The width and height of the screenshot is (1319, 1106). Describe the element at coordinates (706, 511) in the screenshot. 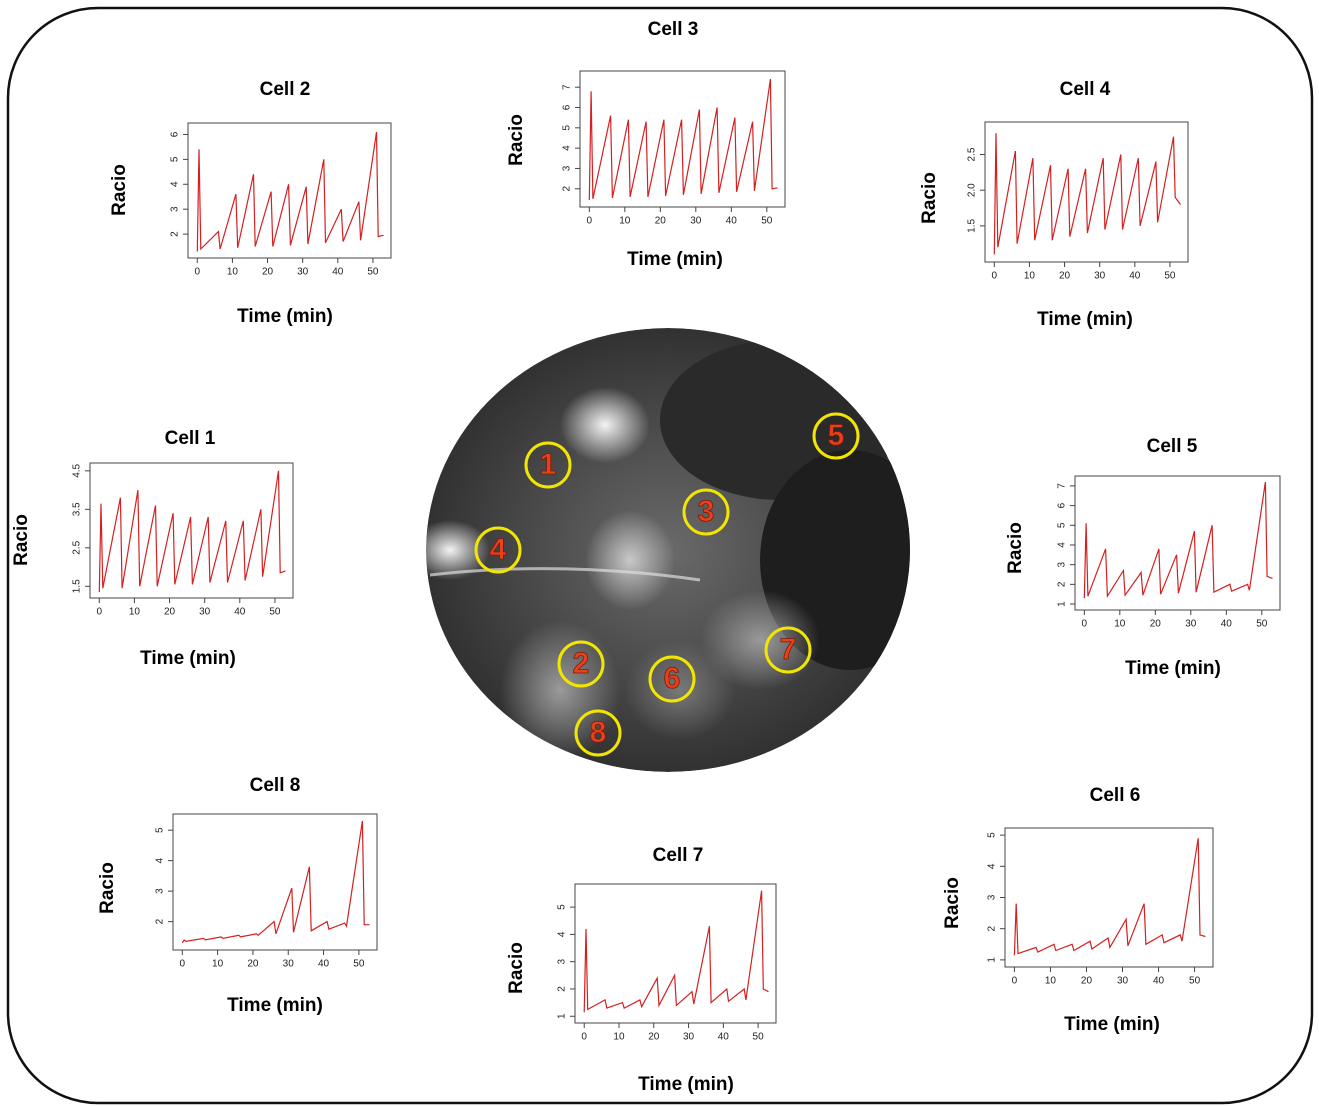

I see `cell-number: 3` at that location.